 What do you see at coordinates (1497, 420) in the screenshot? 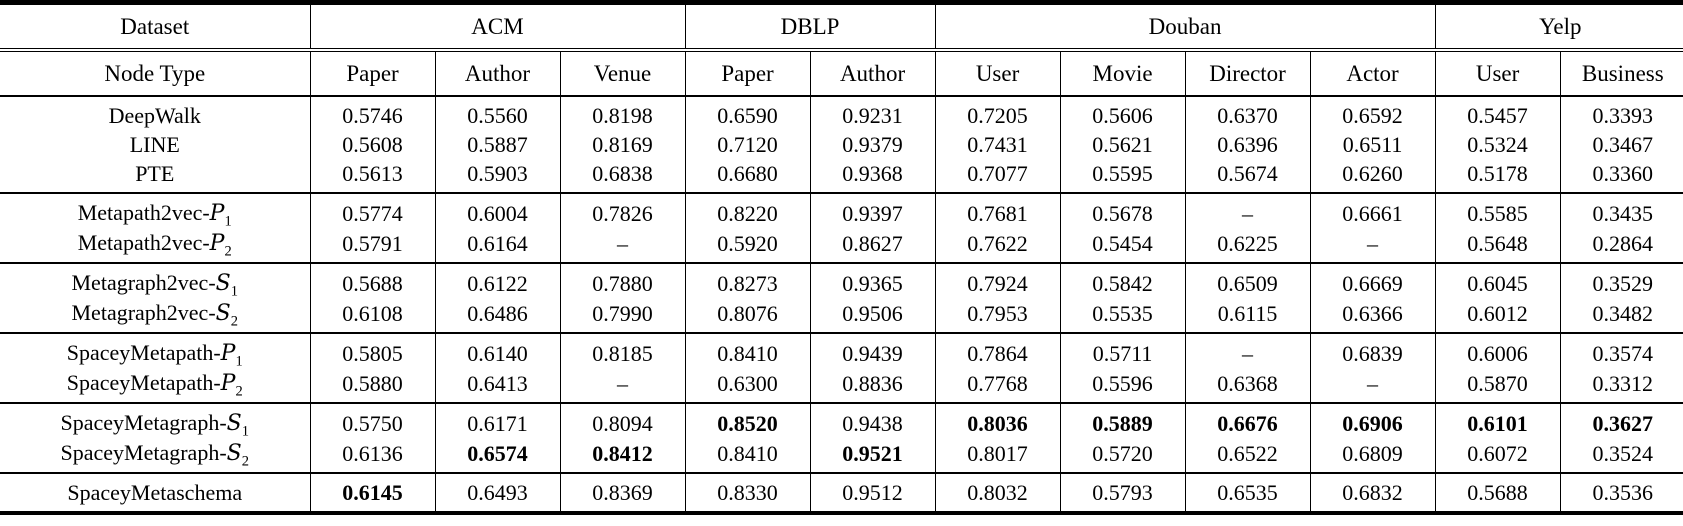
I see `data-cell: 0.6101` at bounding box center [1497, 420].